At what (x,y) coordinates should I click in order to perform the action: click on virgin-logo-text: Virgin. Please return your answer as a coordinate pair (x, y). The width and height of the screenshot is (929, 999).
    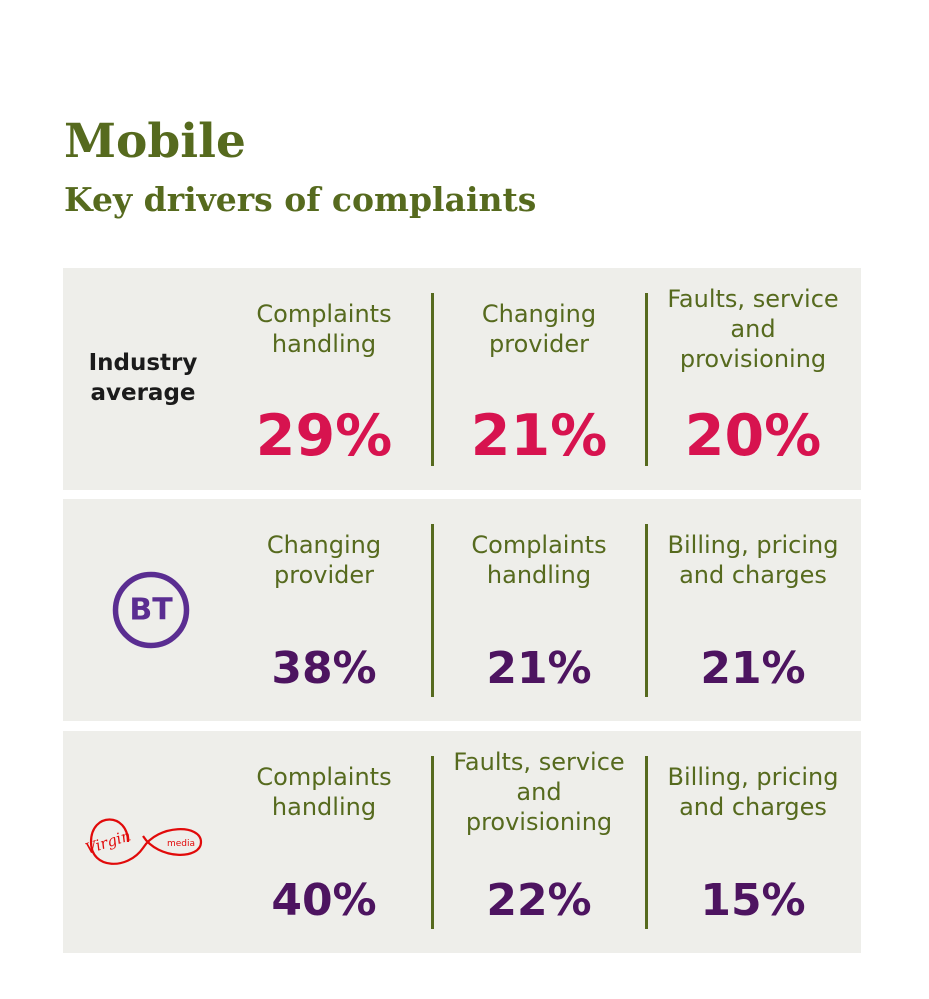
    Looking at the image, I should click on (108, 842).